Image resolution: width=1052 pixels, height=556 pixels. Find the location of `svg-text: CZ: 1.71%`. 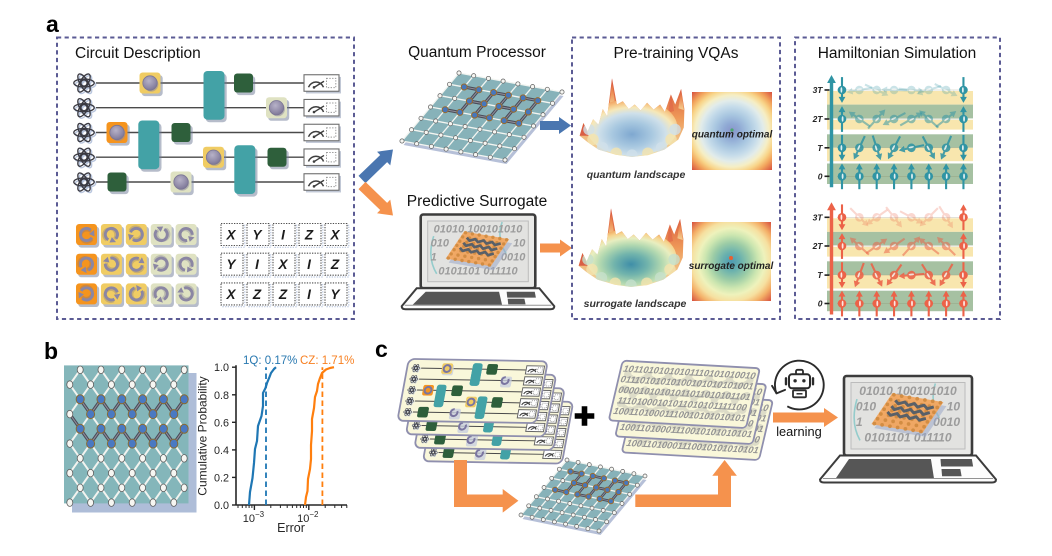

svg-text: CZ: 1.71% is located at coordinates (327, 361).